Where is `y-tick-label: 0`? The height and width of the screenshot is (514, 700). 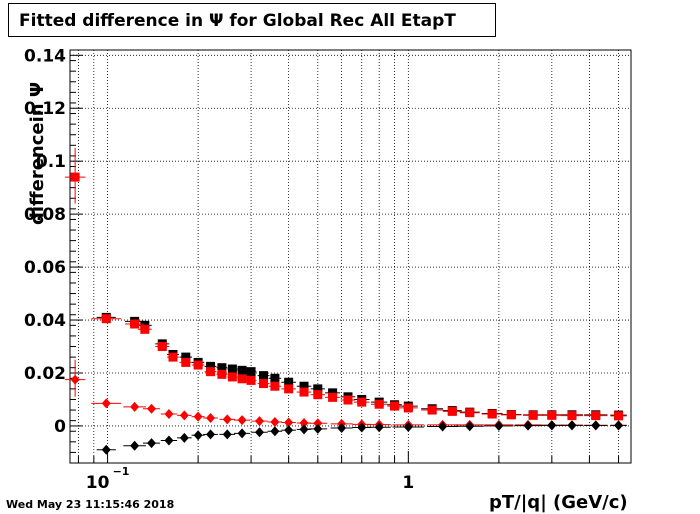 y-tick-label: 0 is located at coordinates (60, 427).